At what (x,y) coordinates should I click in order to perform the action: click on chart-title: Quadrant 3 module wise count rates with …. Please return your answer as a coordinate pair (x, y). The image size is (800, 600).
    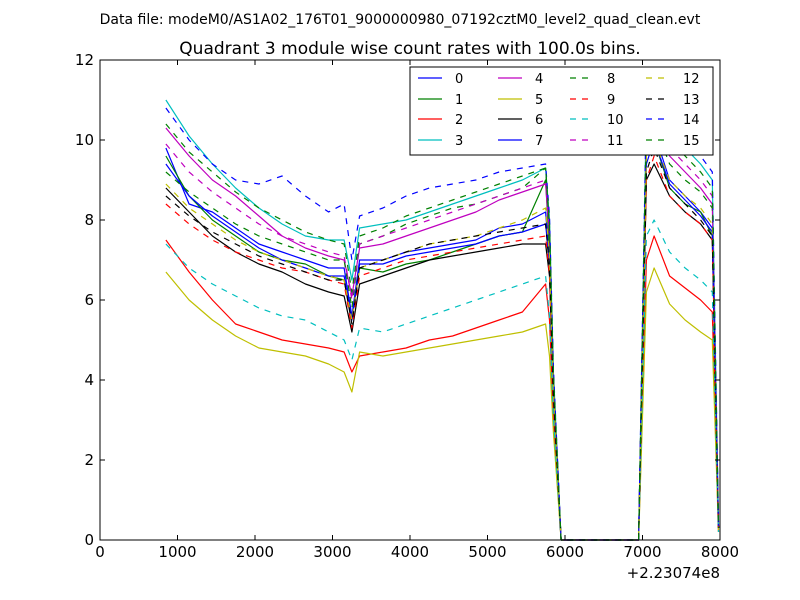
    Looking at the image, I should click on (409, 49).